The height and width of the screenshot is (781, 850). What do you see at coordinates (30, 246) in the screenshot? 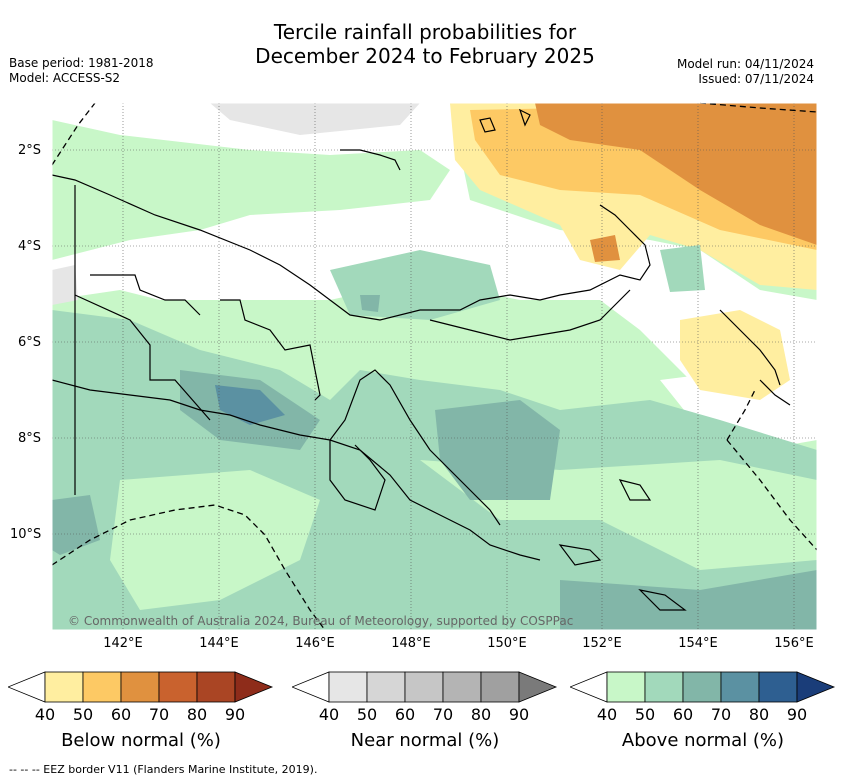
I see `lat-tick-4s: 4°S` at bounding box center [30, 246].